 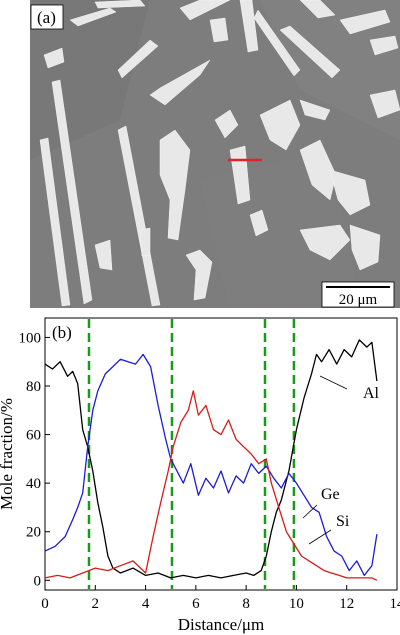 What do you see at coordinates (33, 387) in the screenshot?
I see `y-tick-label: 80` at bounding box center [33, 387].